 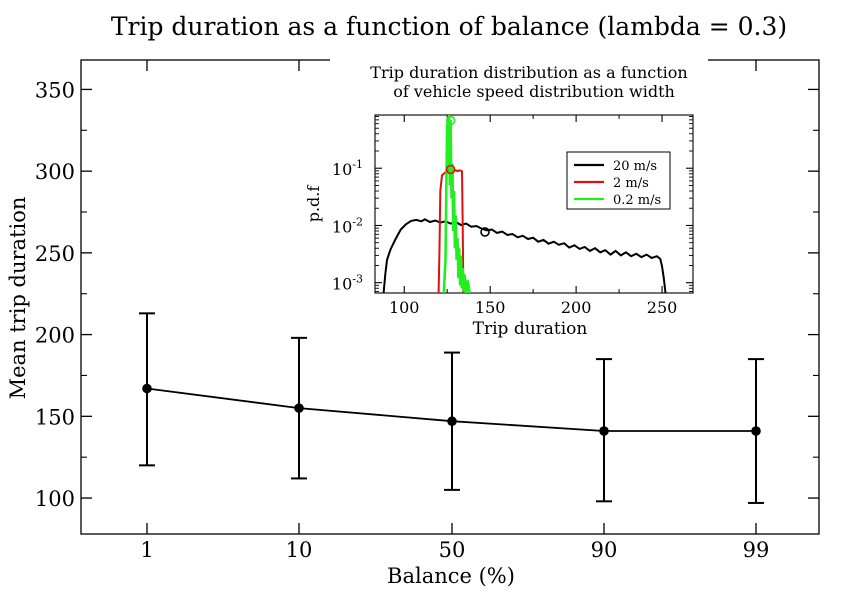 I want to click on main-x-tick-label: 50, so click(x=452, y=550).